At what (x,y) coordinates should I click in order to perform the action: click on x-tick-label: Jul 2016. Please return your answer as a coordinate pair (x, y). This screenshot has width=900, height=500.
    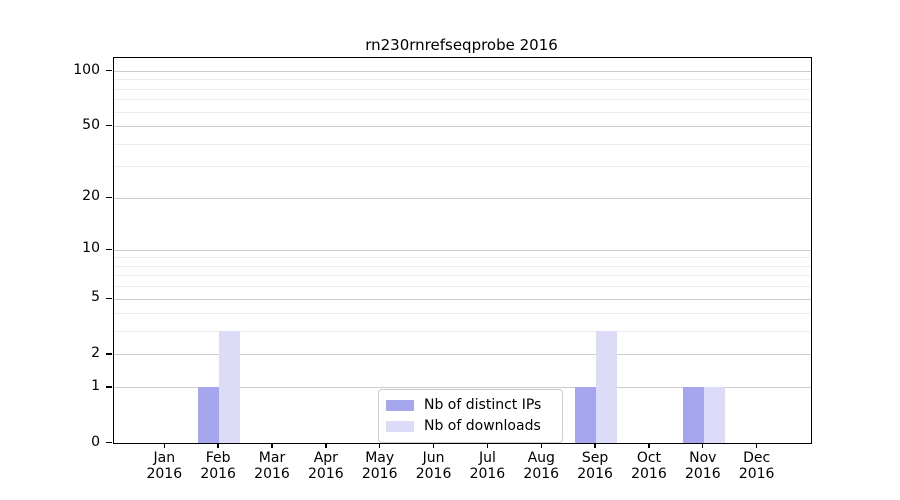
    Looking at the image, I should click on (487, 466).